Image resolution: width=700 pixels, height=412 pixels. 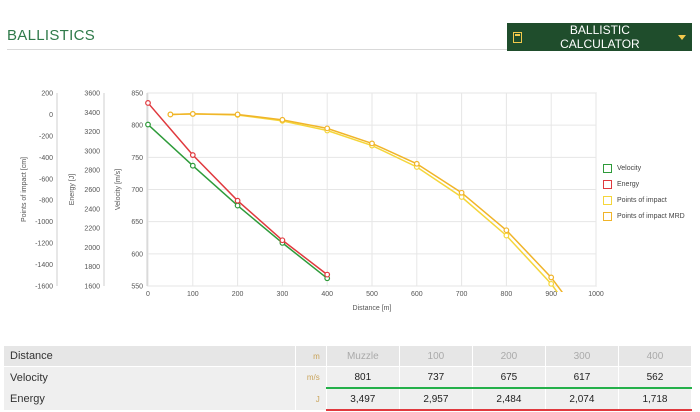 What do you see at coordinates (363, 356) in the screenshot?
I see `table-cell: Muzzle` at bounding box center [363, 356].